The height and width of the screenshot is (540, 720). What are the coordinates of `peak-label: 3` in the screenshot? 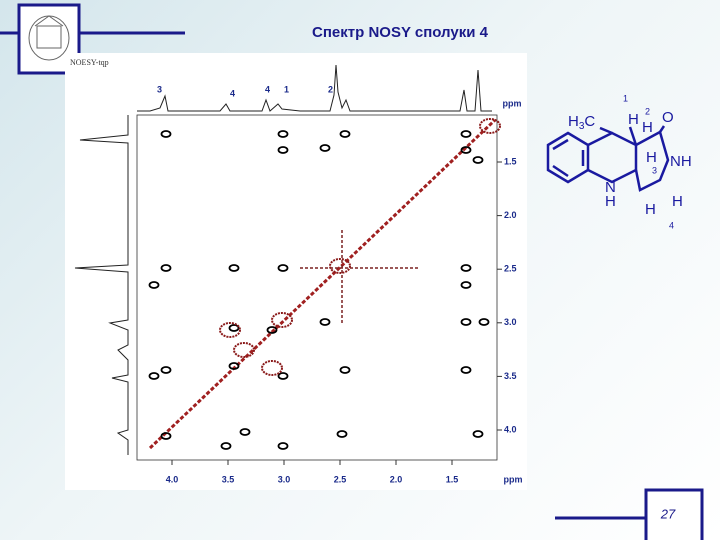 It's located at (159, 89).